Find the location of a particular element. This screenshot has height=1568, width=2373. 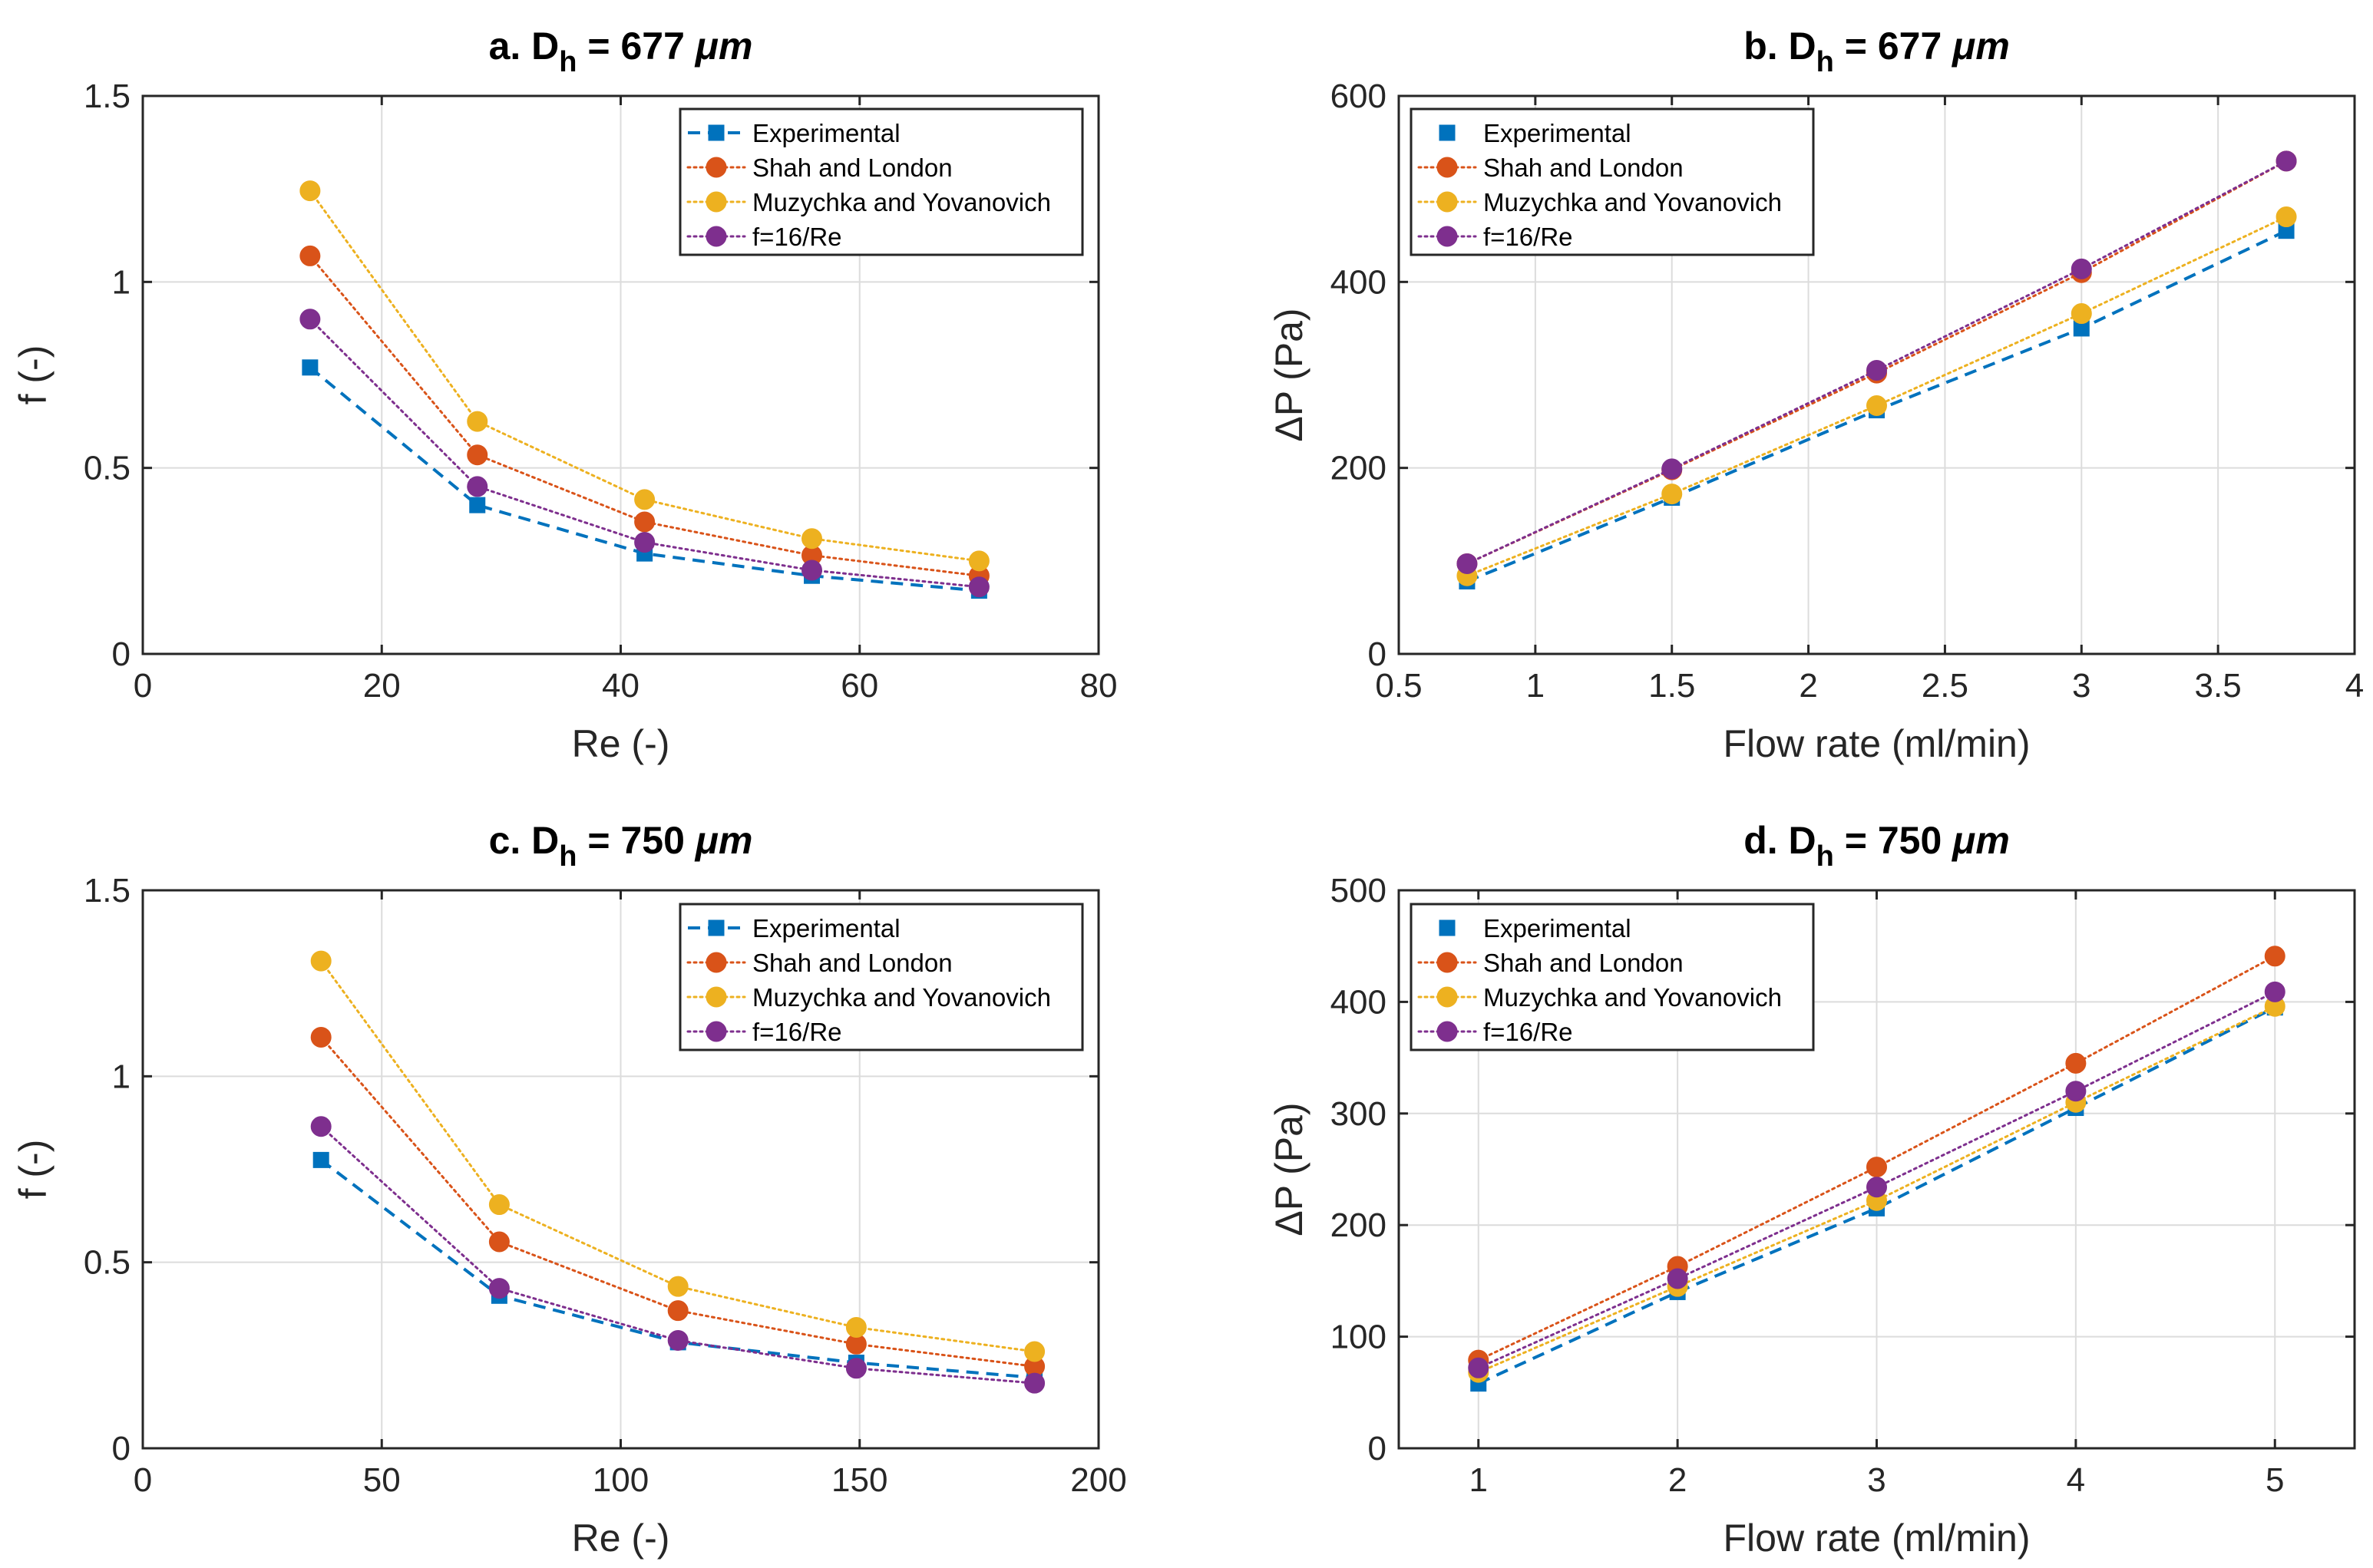

y-tick-label: 300 is located at coordinates (1358, 1114).